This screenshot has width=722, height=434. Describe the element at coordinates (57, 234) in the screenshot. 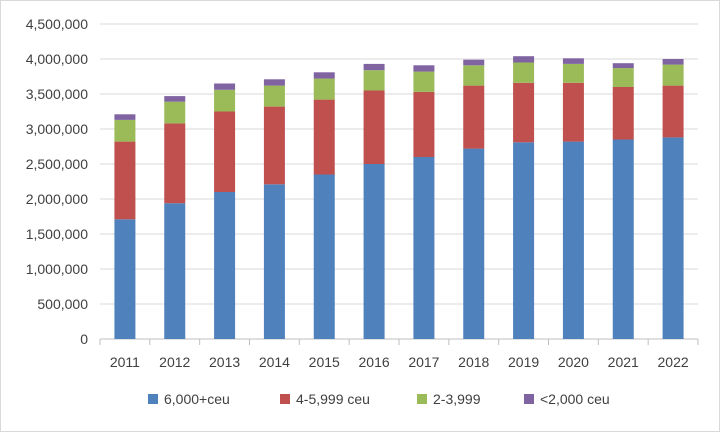

I see `y-tick-label: 1,500,000` at that location.